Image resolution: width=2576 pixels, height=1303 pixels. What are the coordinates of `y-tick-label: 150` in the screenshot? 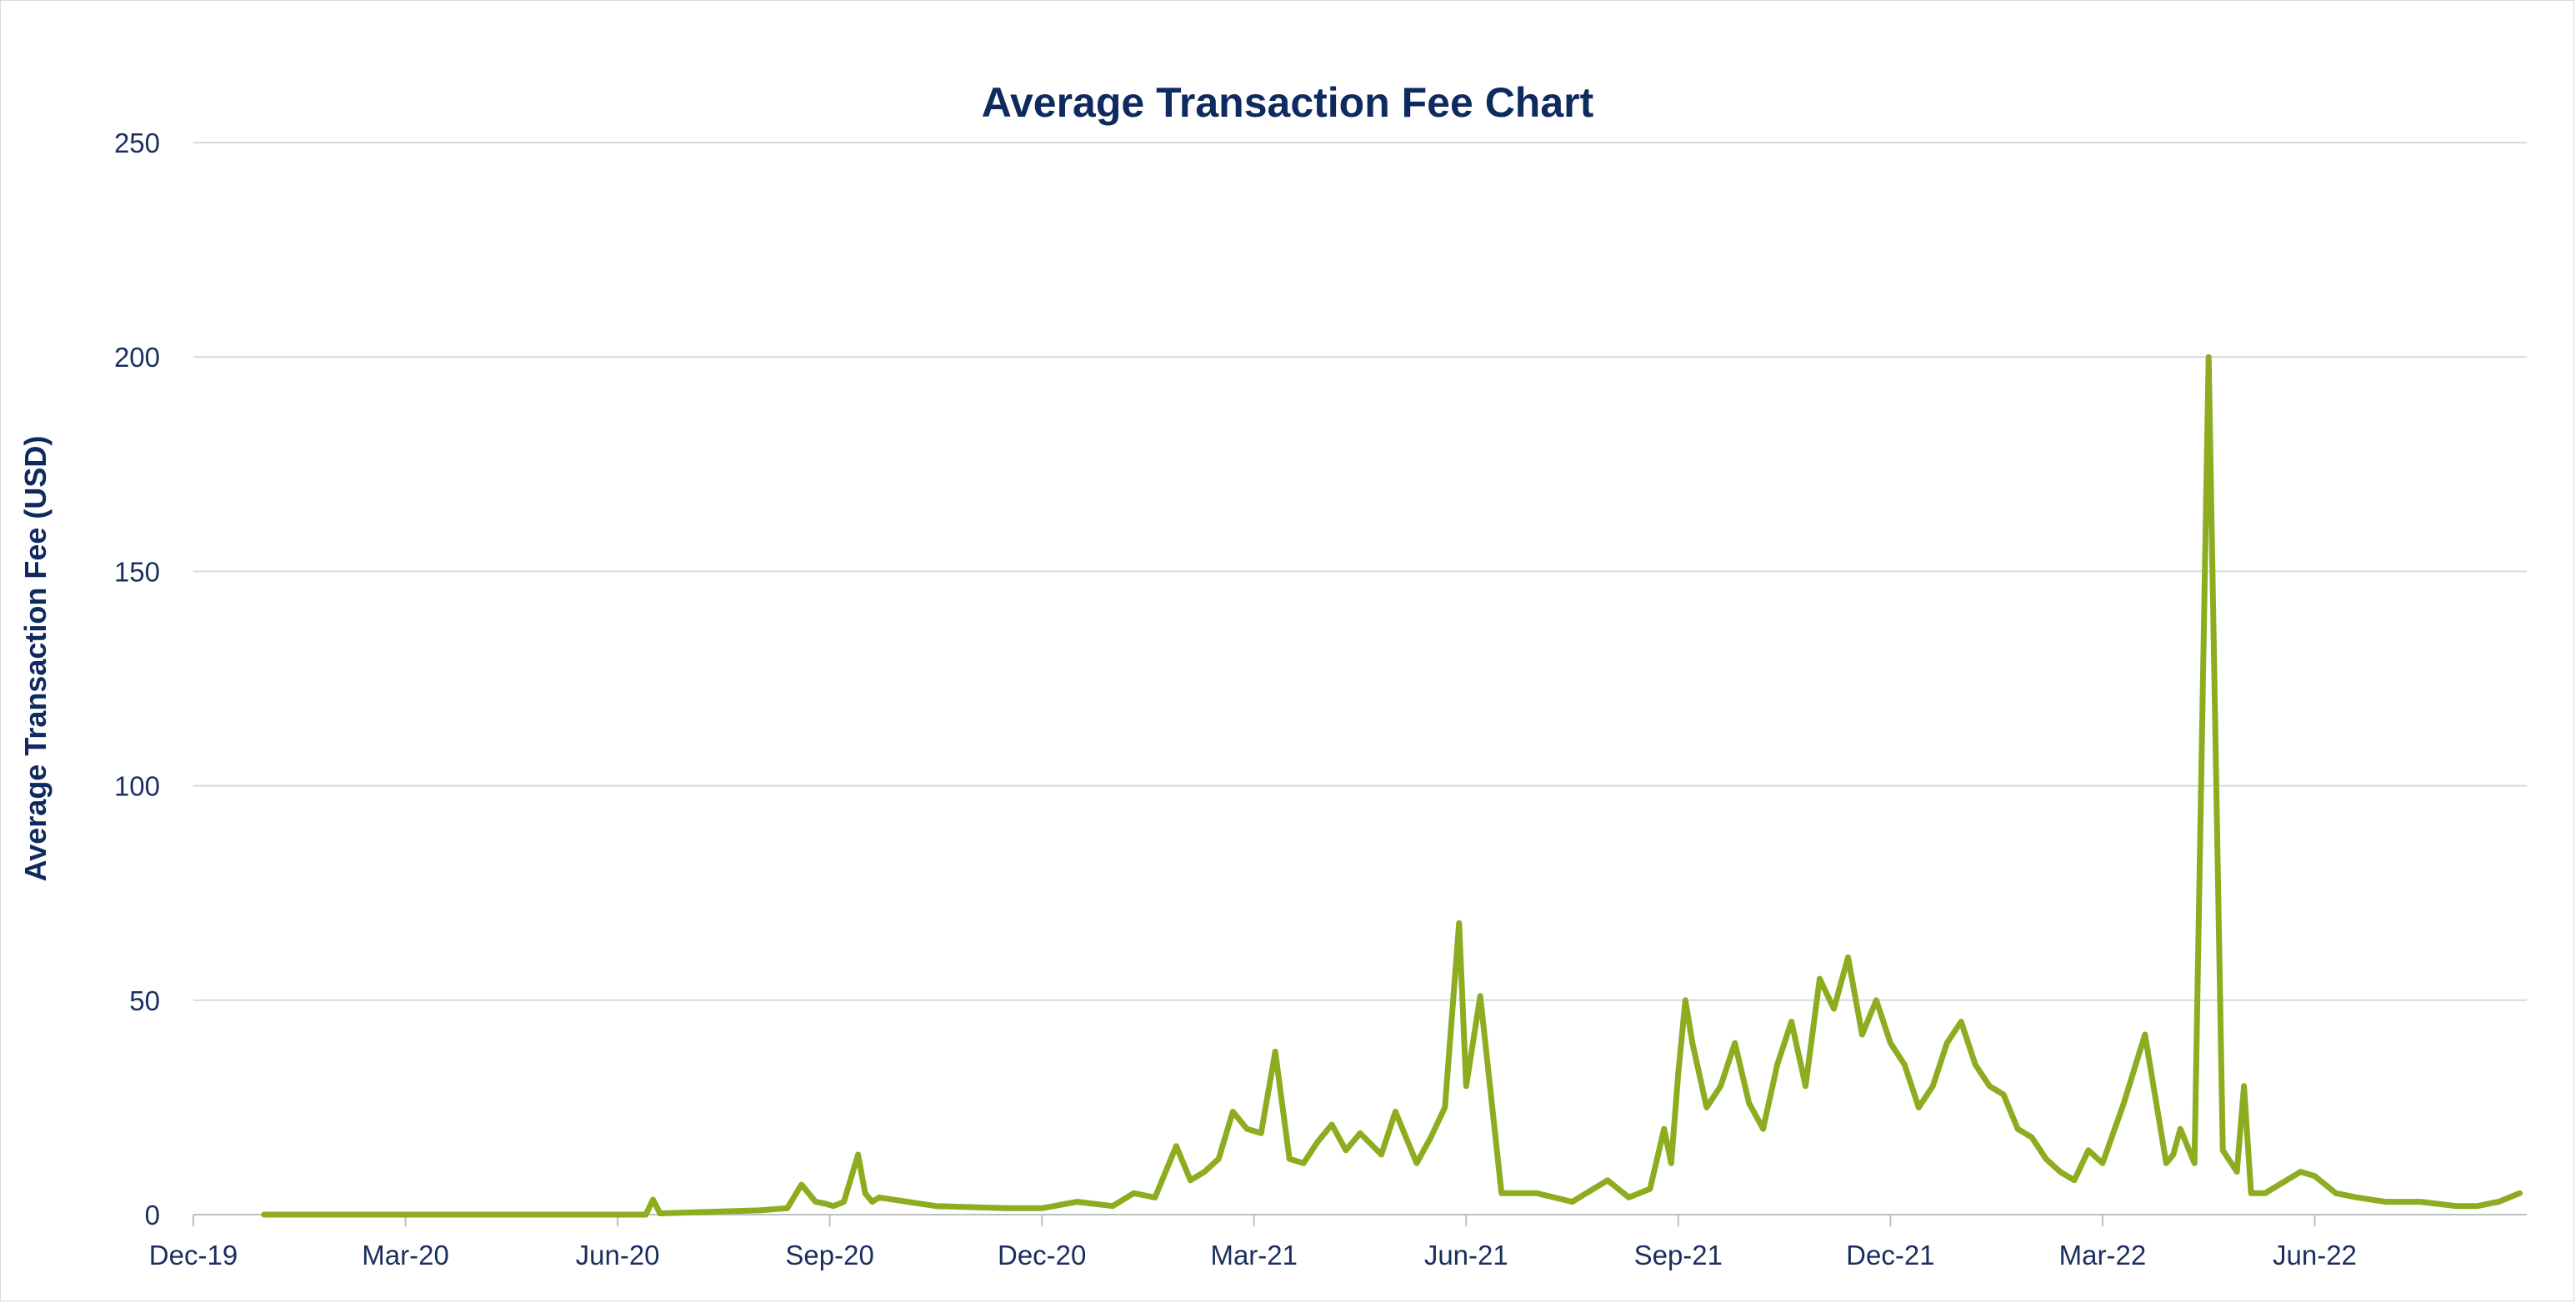 It's located at (137, 571).